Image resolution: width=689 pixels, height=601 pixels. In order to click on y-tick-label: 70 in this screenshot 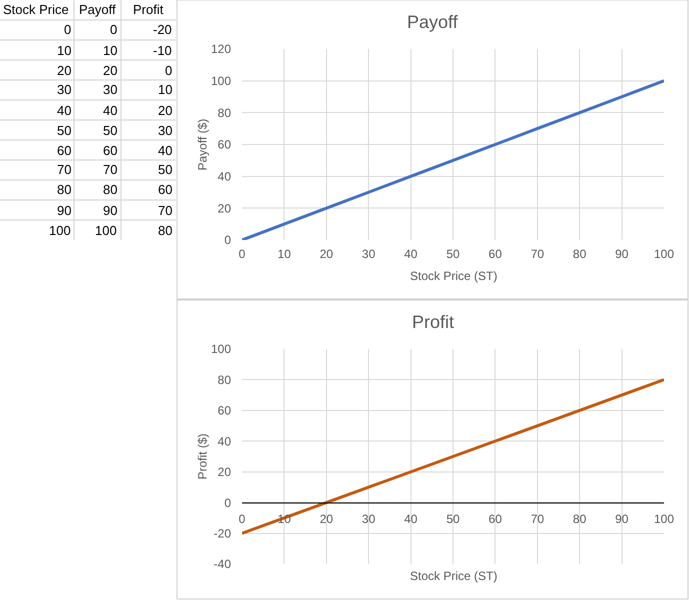, I will do `click(64, 169)`.